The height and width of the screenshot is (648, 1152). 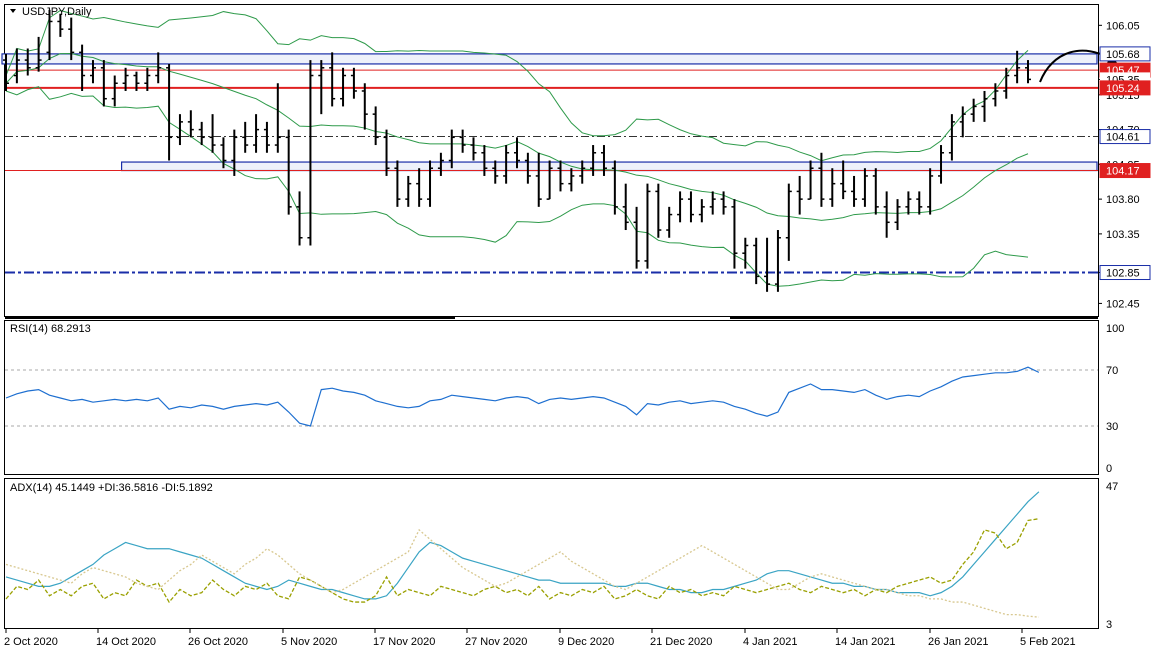 What do you see at coordinates (522, 396) in the screenshot?
I see `rsi-line` at bounding box center [522, 396].